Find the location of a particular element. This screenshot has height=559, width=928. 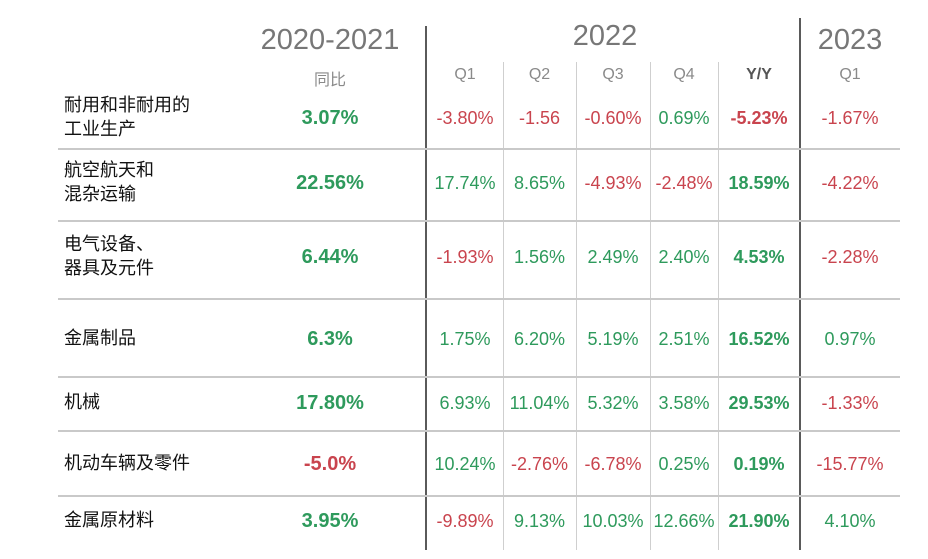

cell-q1: -9.89% is located at coordinates (465, 521).